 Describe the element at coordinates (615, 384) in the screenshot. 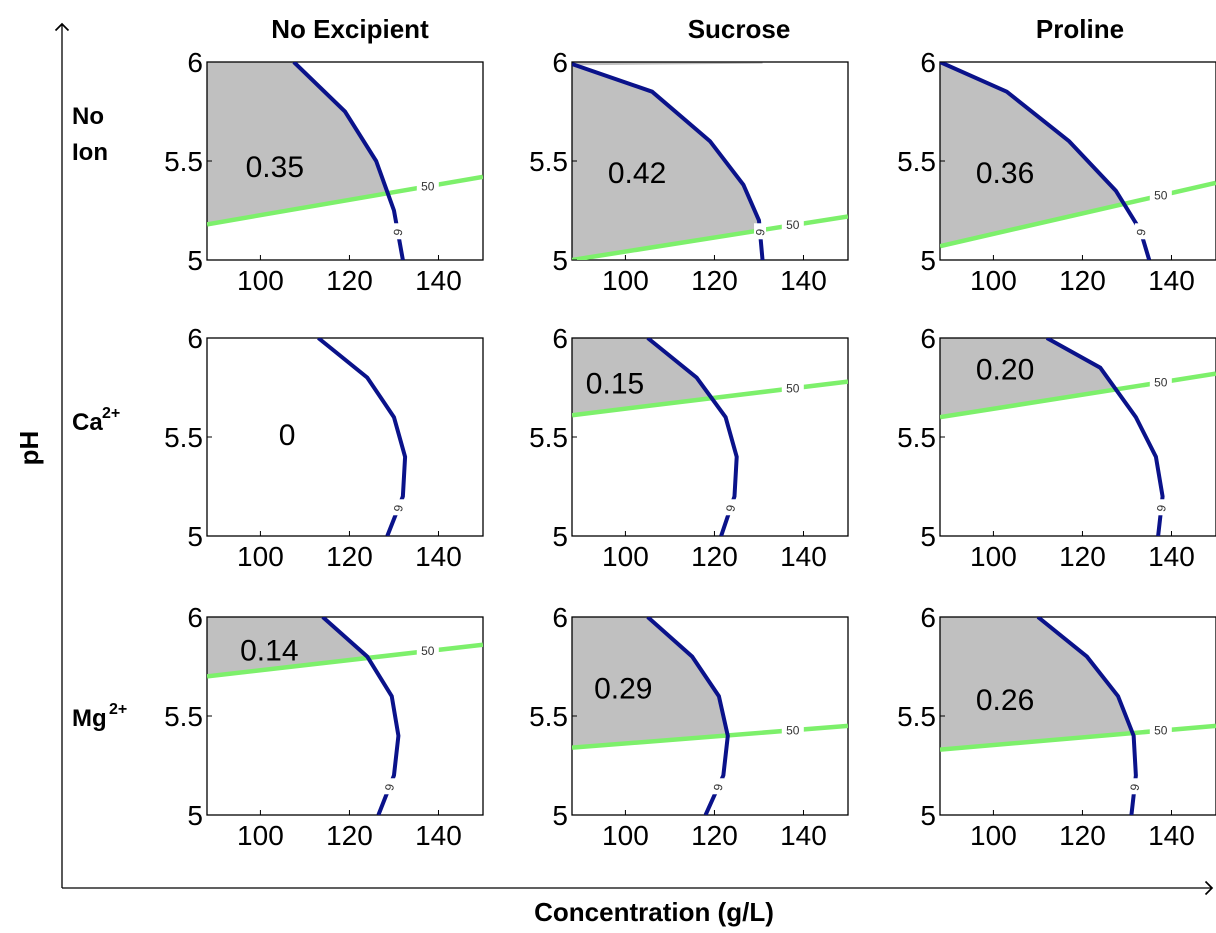

I see `area-value-label: 0.15` at that location.